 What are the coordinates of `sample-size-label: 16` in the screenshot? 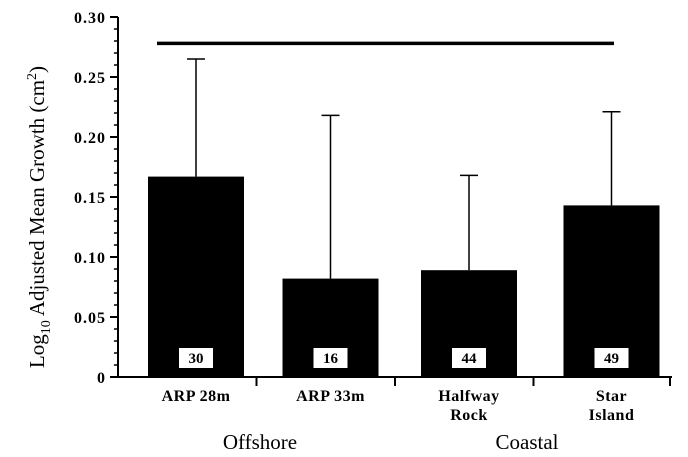 It's located at (331, 359).